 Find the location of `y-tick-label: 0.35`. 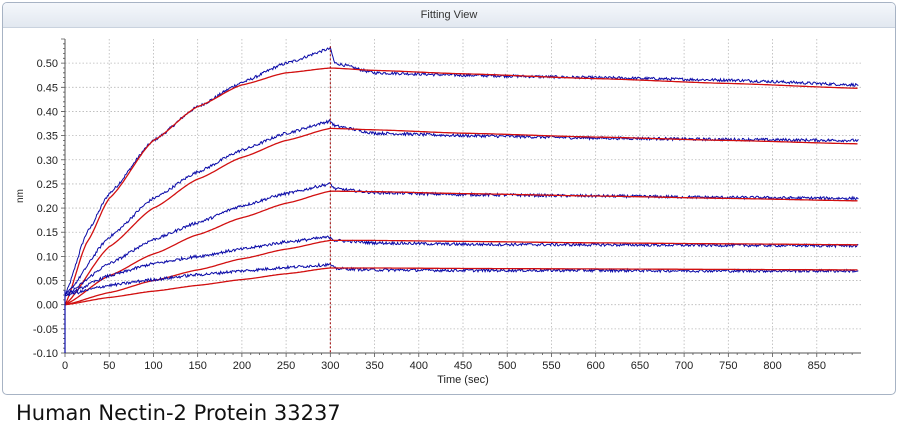

y-tick-label: 0.35 is located at coordinates (47, 137).